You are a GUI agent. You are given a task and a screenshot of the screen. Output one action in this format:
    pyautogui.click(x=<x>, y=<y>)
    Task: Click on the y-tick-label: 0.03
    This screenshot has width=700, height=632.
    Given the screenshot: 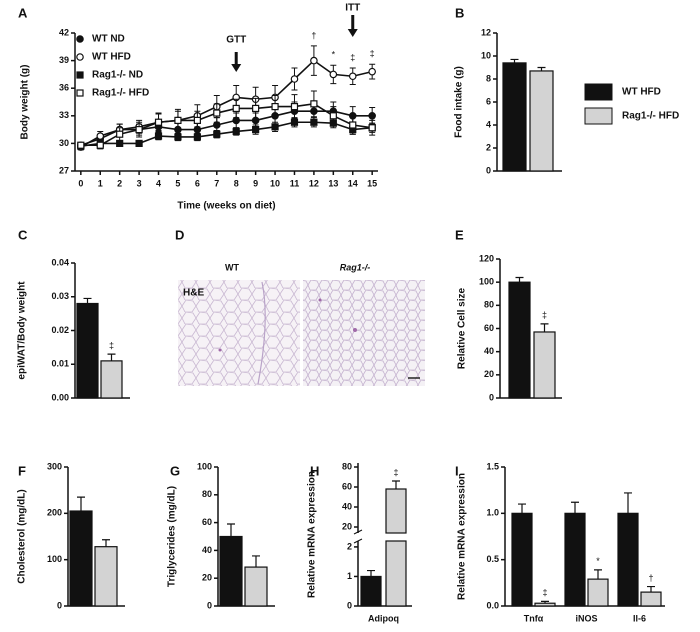 What is the action you would take?
    pyautogui.click(x=60, y=296)
    